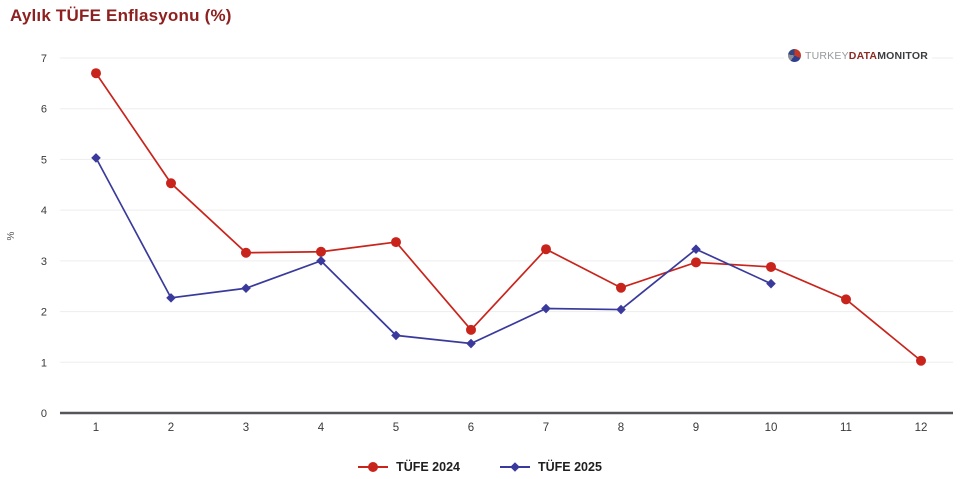 This screenshot has height=479, width=960. I want to click on data-point-t-fe-2024-m2, so click(171, 183).